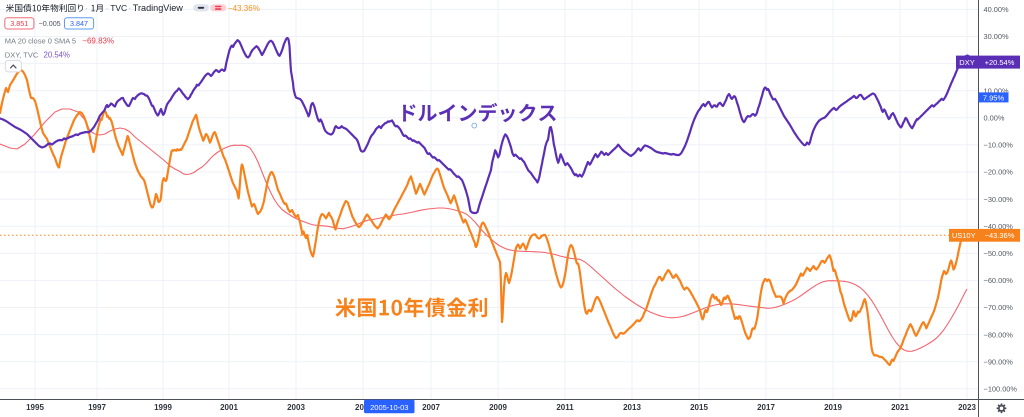 The height and width of the screenshot is (417, 1024). Describe the element at coordinates (994, 118) in the screenshot. I see `svg-text: 0.00%` at that location.